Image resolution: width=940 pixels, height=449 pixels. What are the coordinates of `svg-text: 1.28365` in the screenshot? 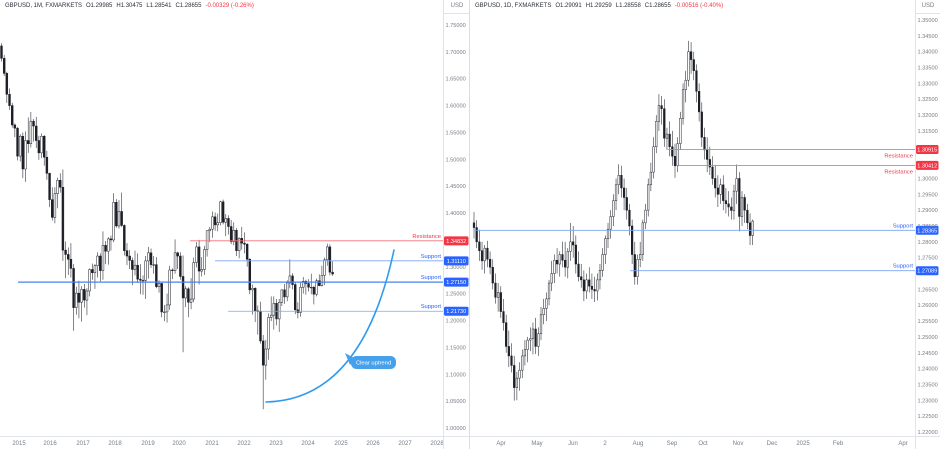 It's located at (927, 231).